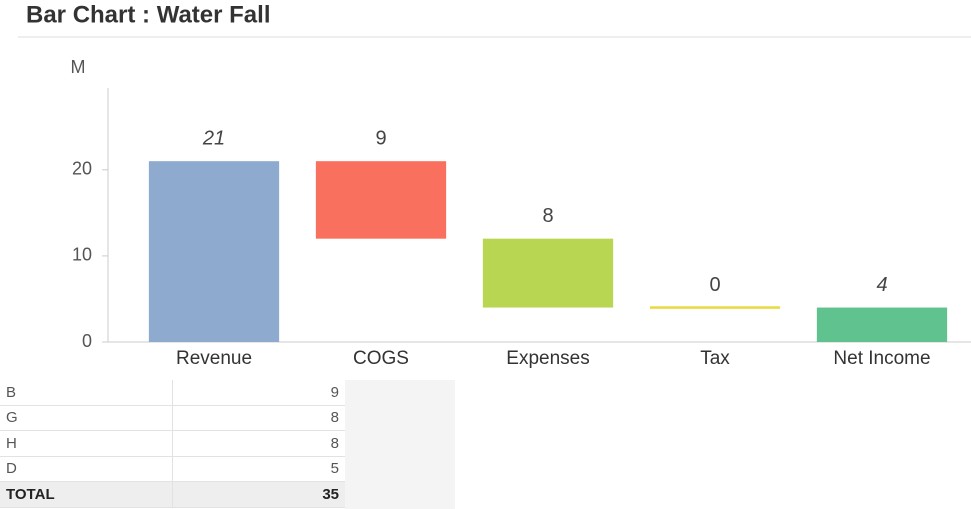 Image resolution: width=971 pixels, height=509 pixels. What do you see at coordinates (258, 494) in the screenshot?
I see `table-cell: 35` at bounding box center [258, 494].